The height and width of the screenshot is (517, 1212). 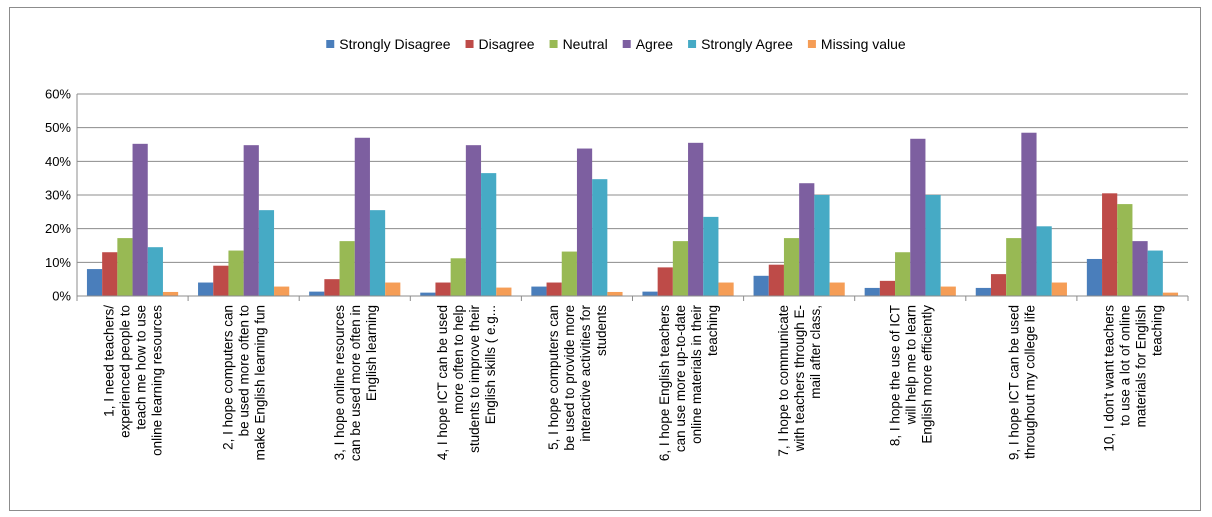 What do you see at coordinates (553, 377) in the screenshot?
I see `x-tick-label: 5, I hope computers can` at bounding box center [553, 377].